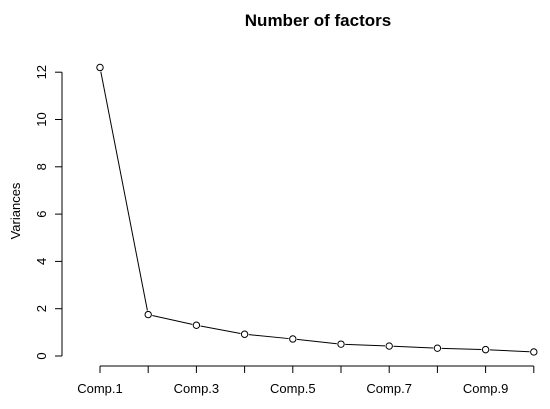 The width and height of the screenshot is (550, 409). I want to click on x-tick-label: Comp.7, so click(389, 388).